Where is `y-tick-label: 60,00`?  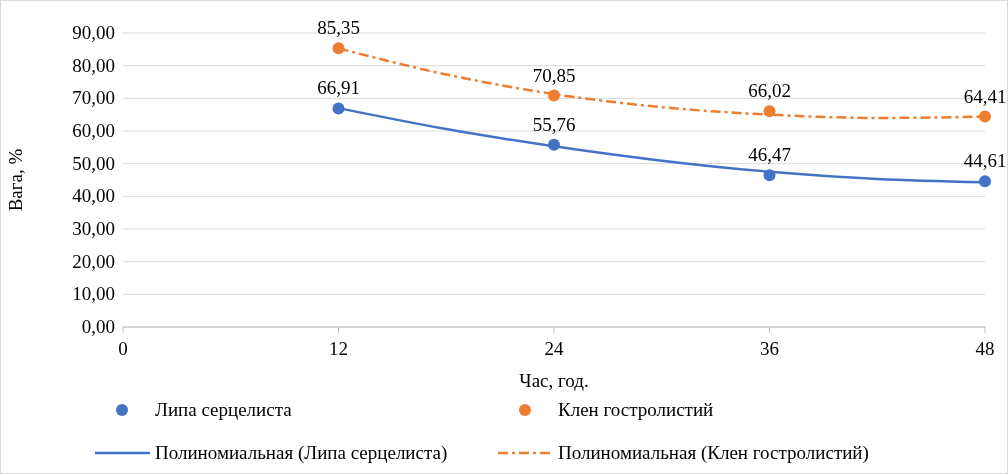 y-tick-label: 60,00 is located at coordinates (93, 130).